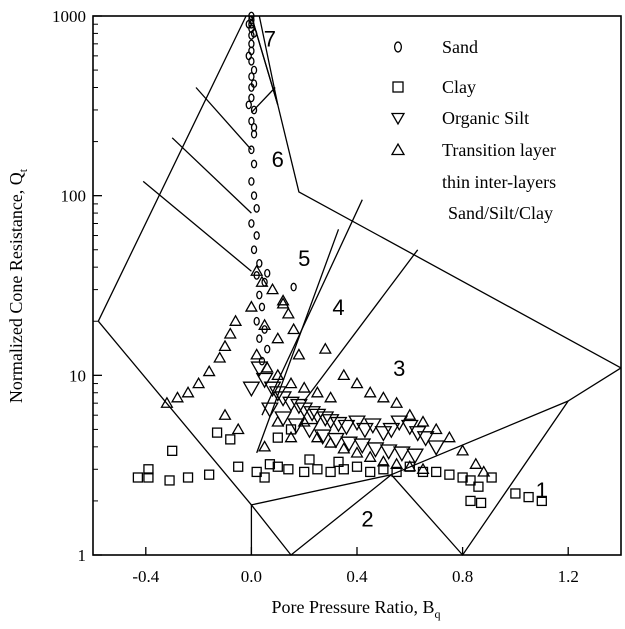  I want to click on x-tick-label: 0.4, so click(357, 576).